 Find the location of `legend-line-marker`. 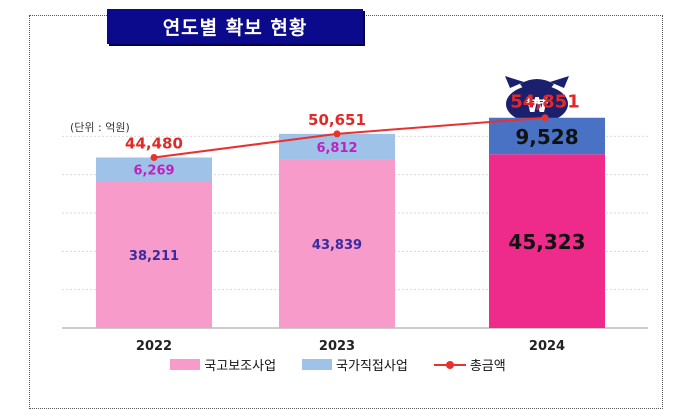

legend-line-marker is located at coordinates (449, 365).